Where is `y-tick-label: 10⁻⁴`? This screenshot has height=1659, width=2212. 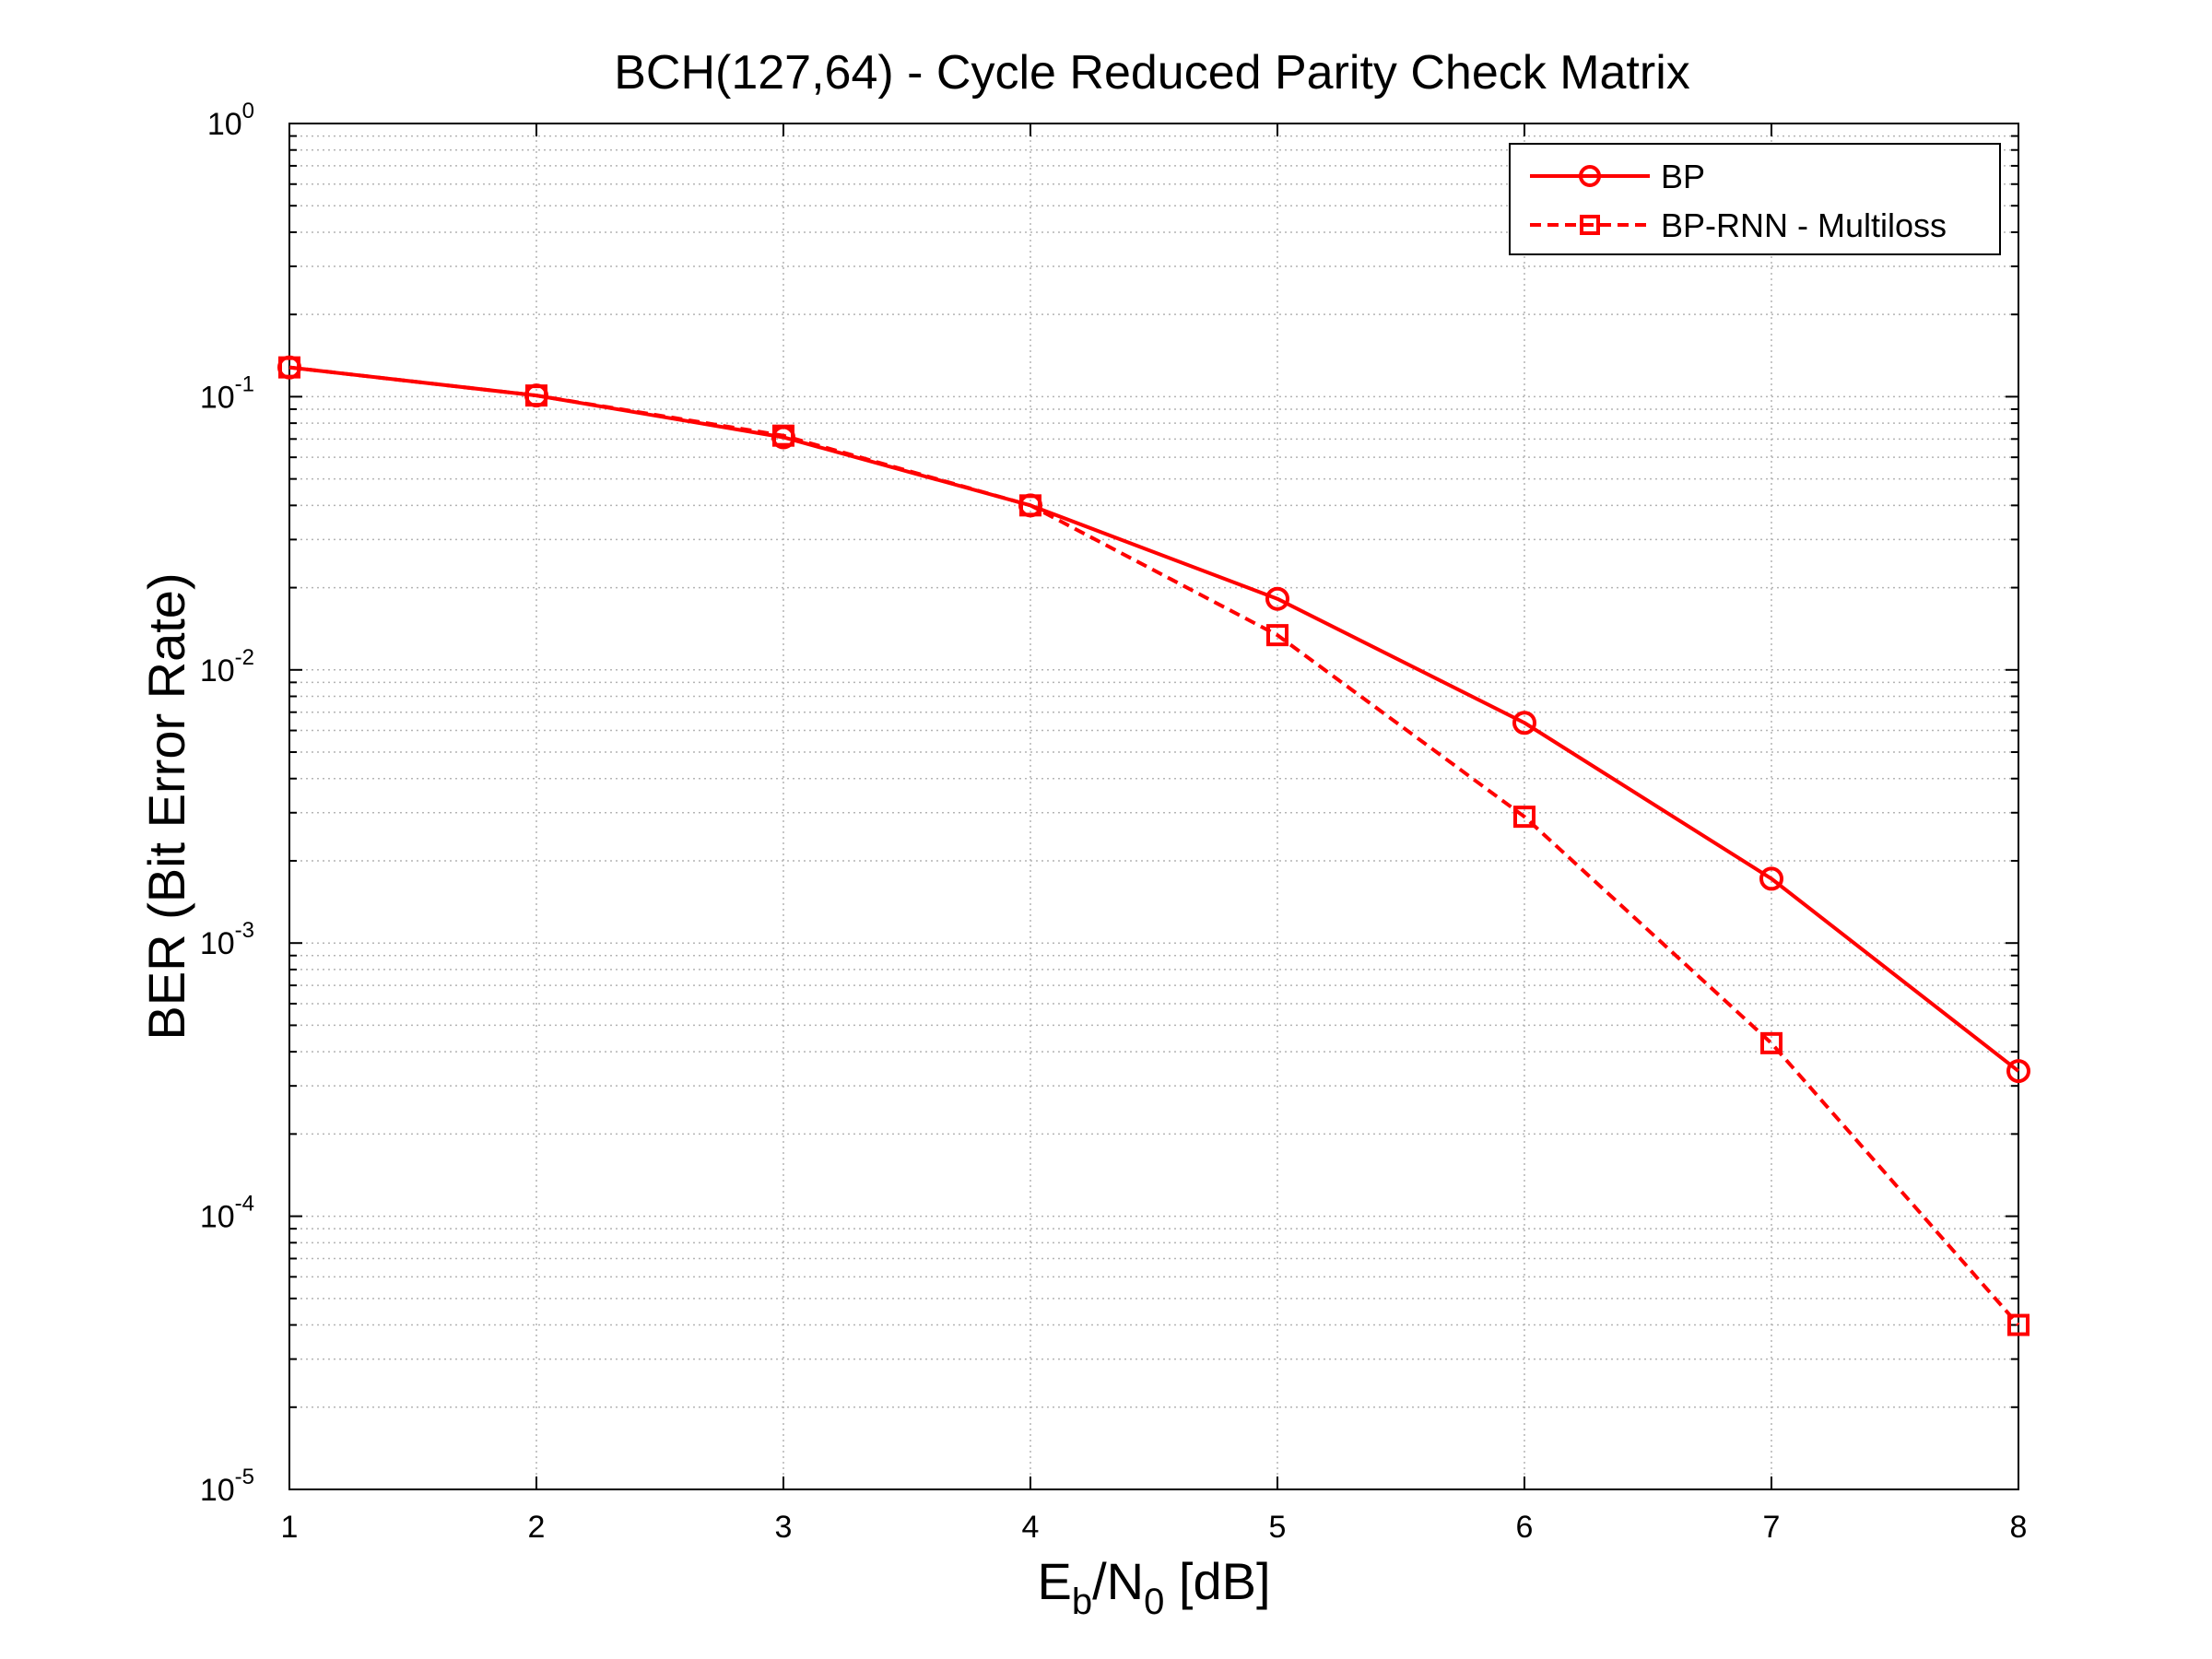 y-tick-label: 10⁻⁴ is located at coordinates (227, 1213).